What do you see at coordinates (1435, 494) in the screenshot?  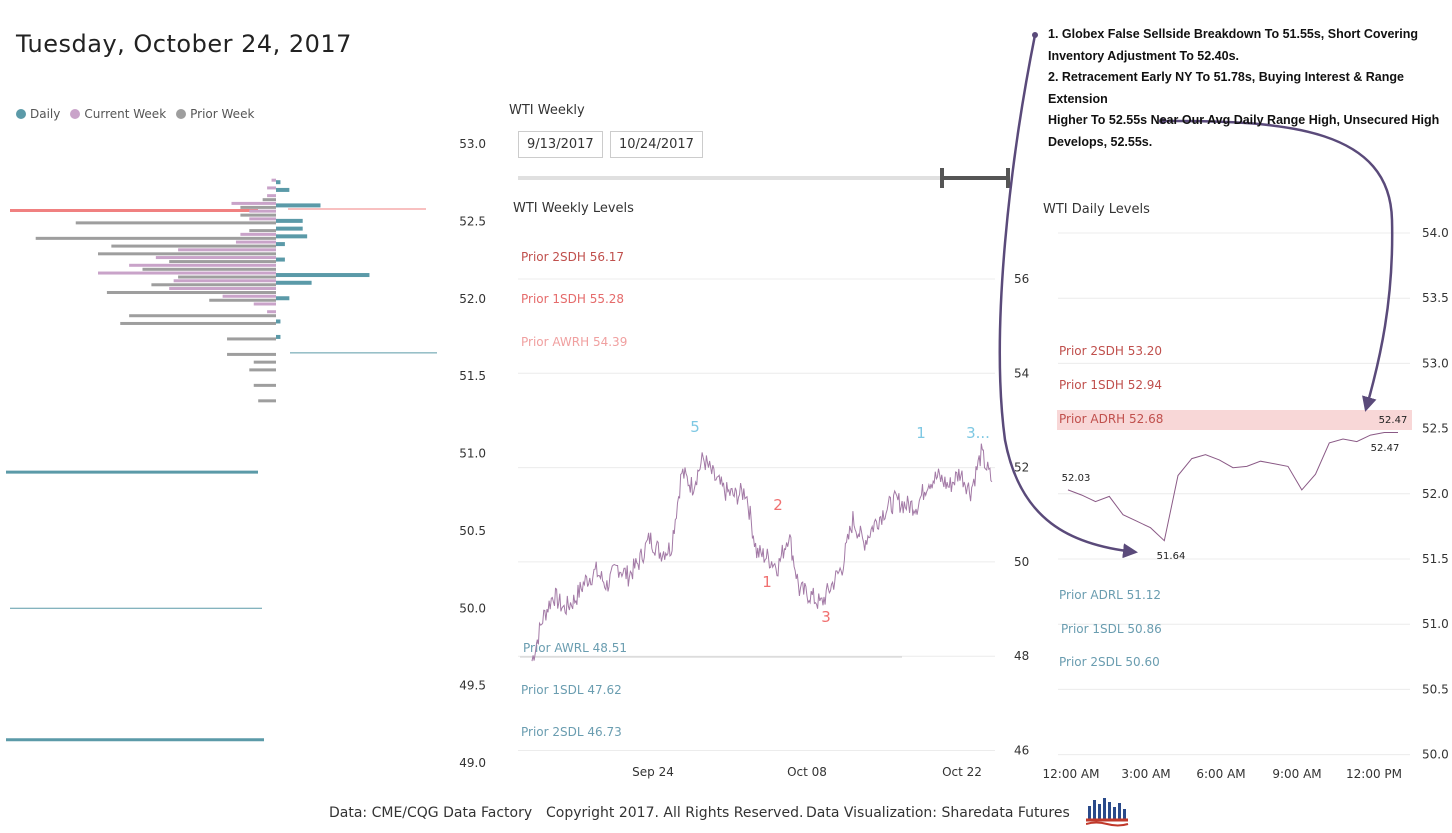 I see `daily-y-tick: 52.0` at bounding box center [1435, 494].